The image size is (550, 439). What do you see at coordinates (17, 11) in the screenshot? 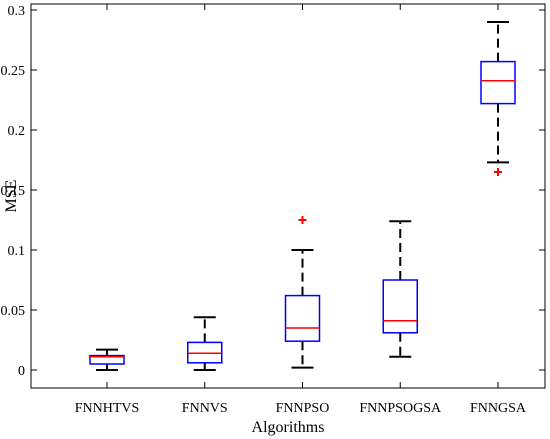
I see `y-tick-label: 0.3` at bounding box center [17, 11].